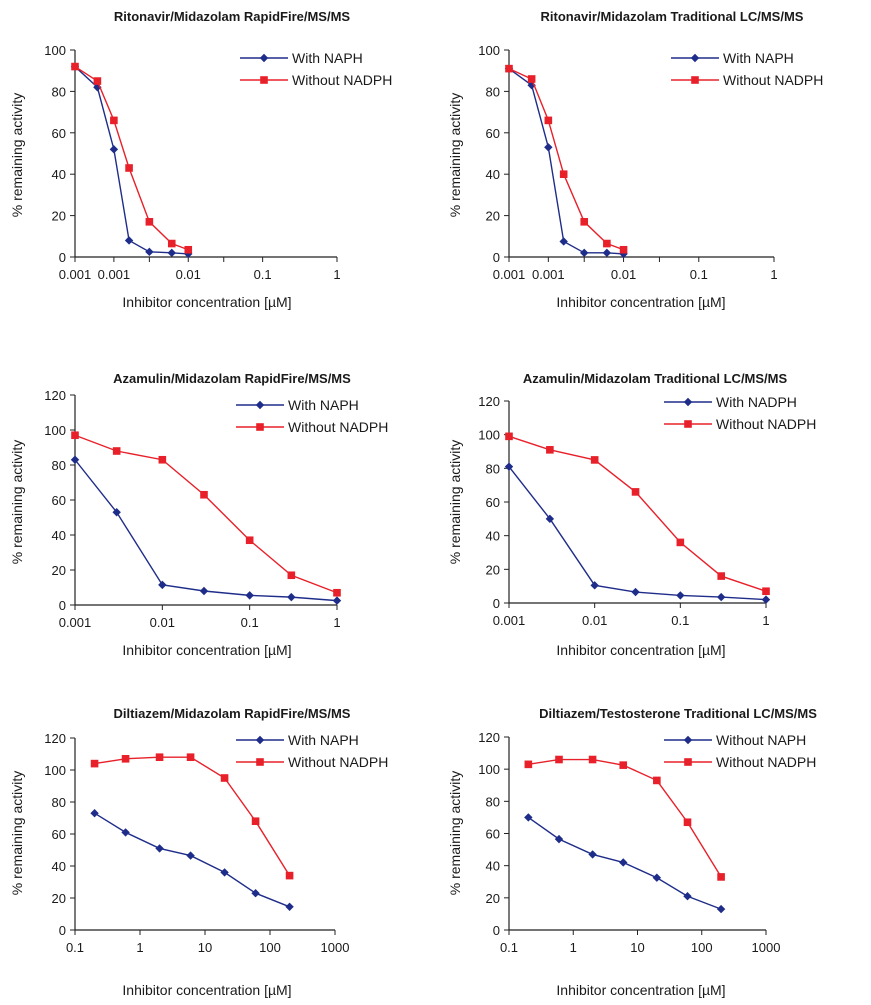  I want to click on y-tick-label: 40, so click(493, 536).